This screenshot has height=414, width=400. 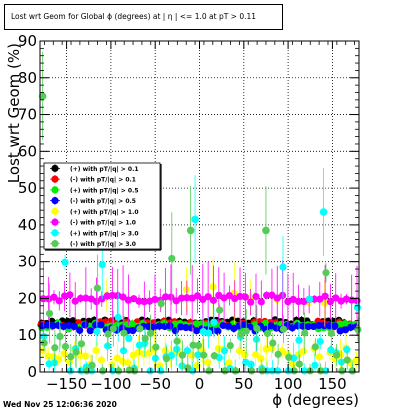 What do you see at coordinates (66, 384) in the screenshot?
I see `x-tick-label: −150` at bounding box center [66, 384].